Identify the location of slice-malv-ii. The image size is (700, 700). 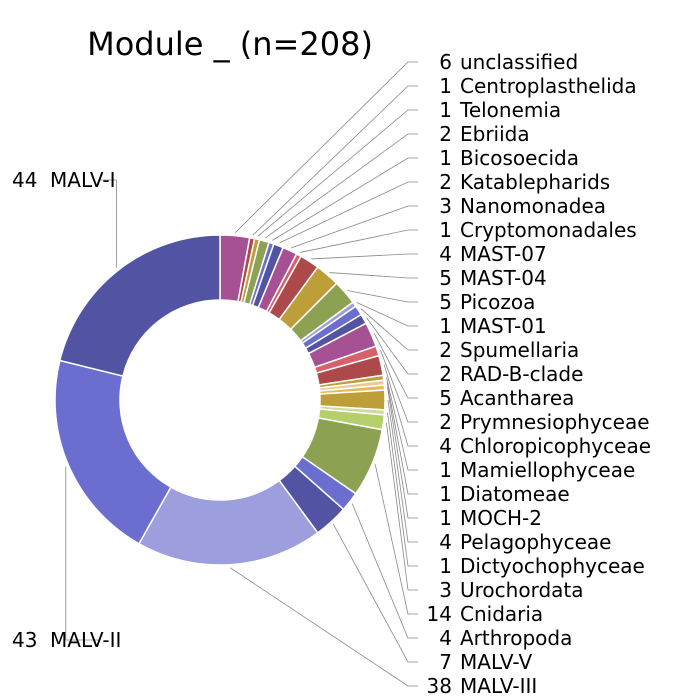
(113, 452).